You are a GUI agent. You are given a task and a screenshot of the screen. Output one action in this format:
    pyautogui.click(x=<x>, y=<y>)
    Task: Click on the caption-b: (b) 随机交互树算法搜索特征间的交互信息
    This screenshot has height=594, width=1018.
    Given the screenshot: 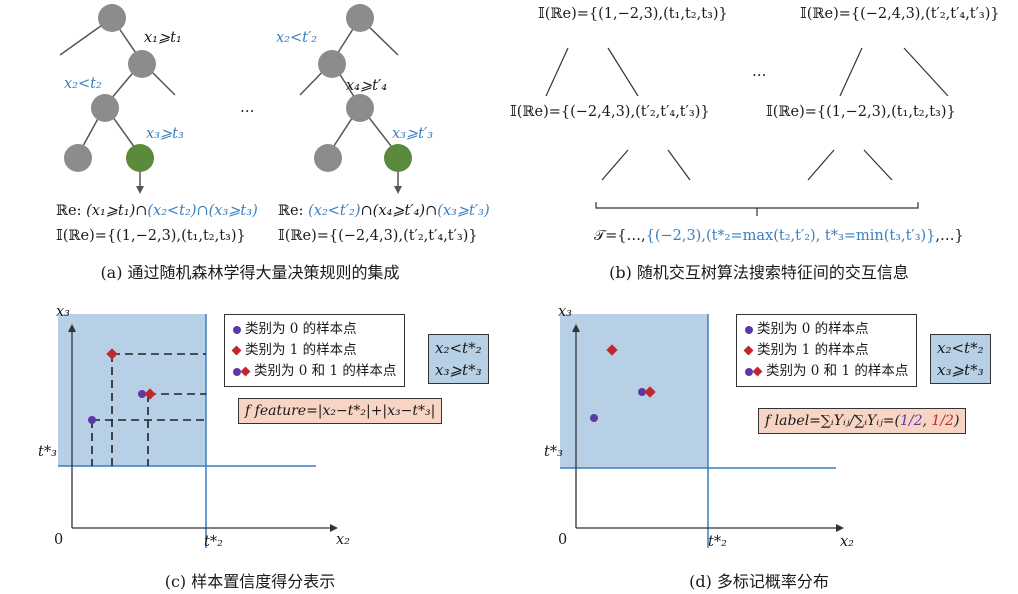 What is the action you would take?
    pyautogui.click(x=759, y=272)
    